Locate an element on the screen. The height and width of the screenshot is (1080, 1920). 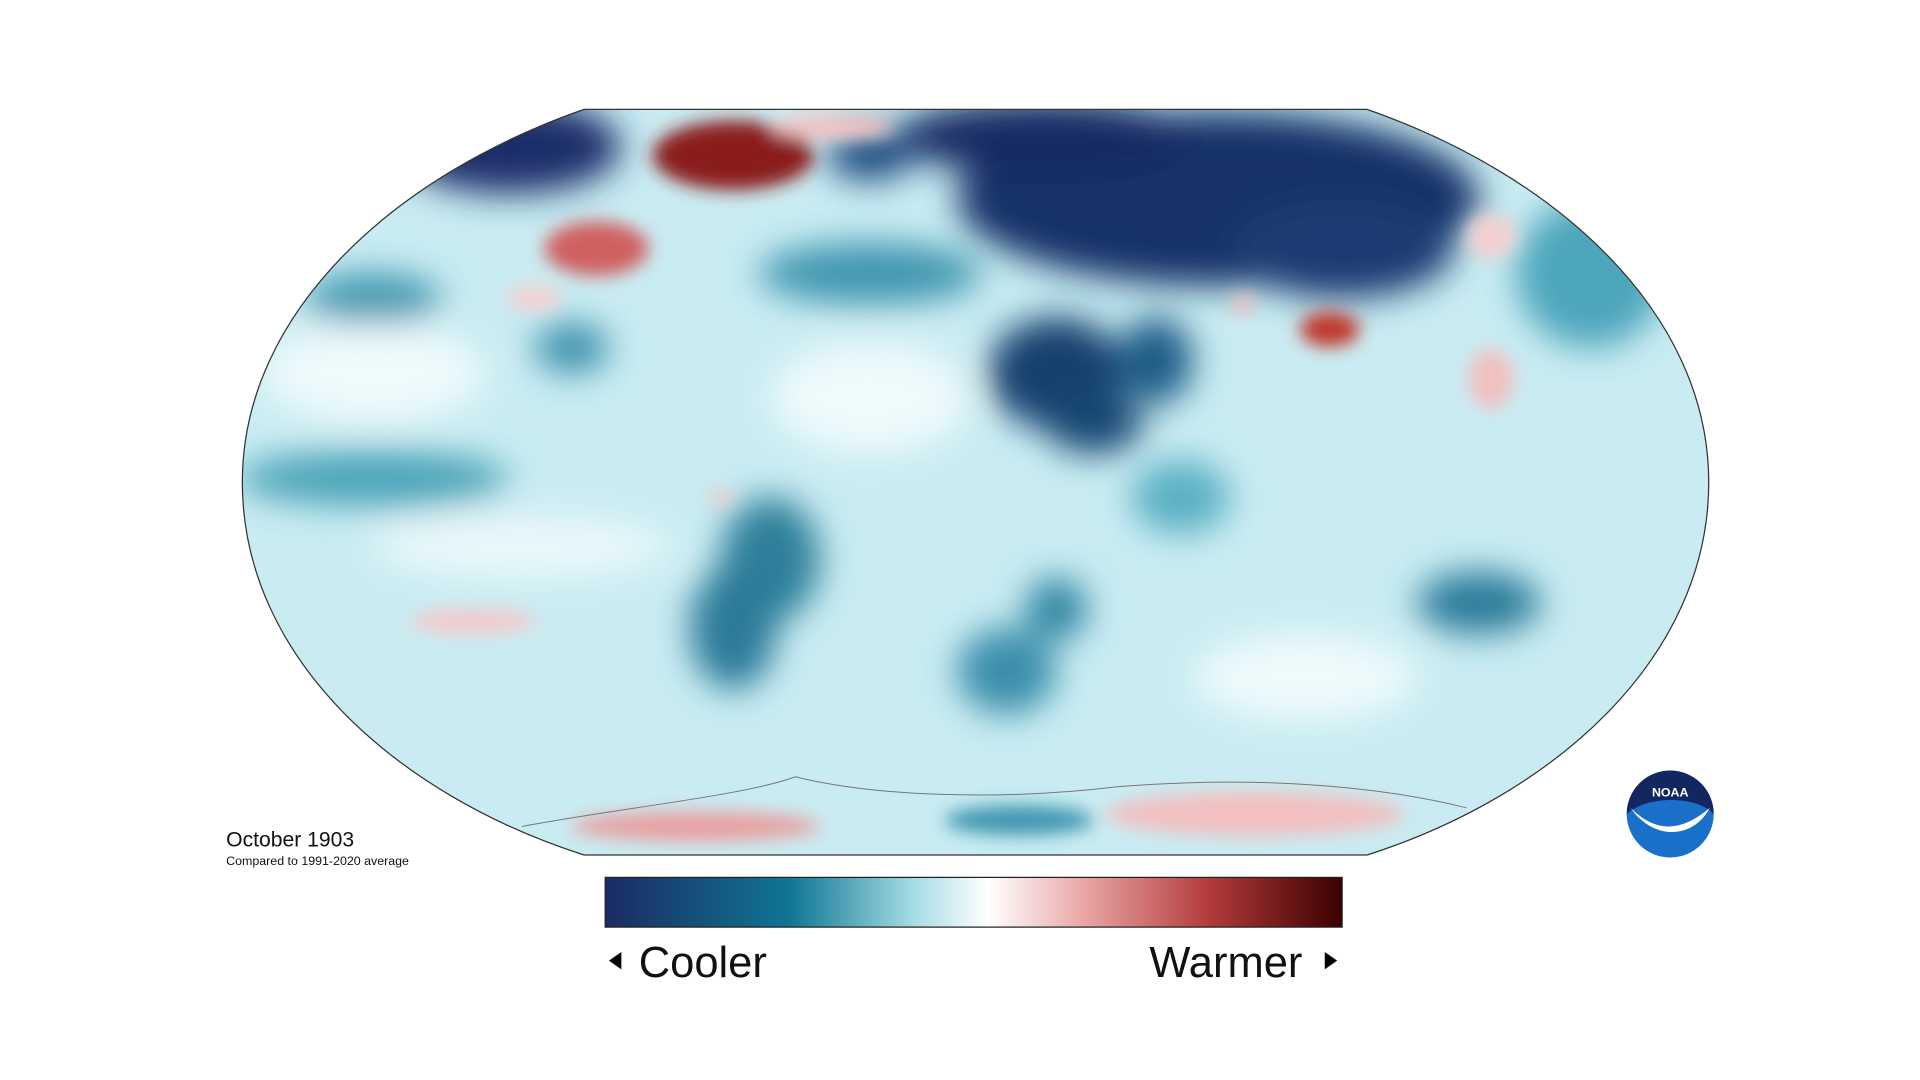
map-title: October 1903 is located at coordinates (290, 839).